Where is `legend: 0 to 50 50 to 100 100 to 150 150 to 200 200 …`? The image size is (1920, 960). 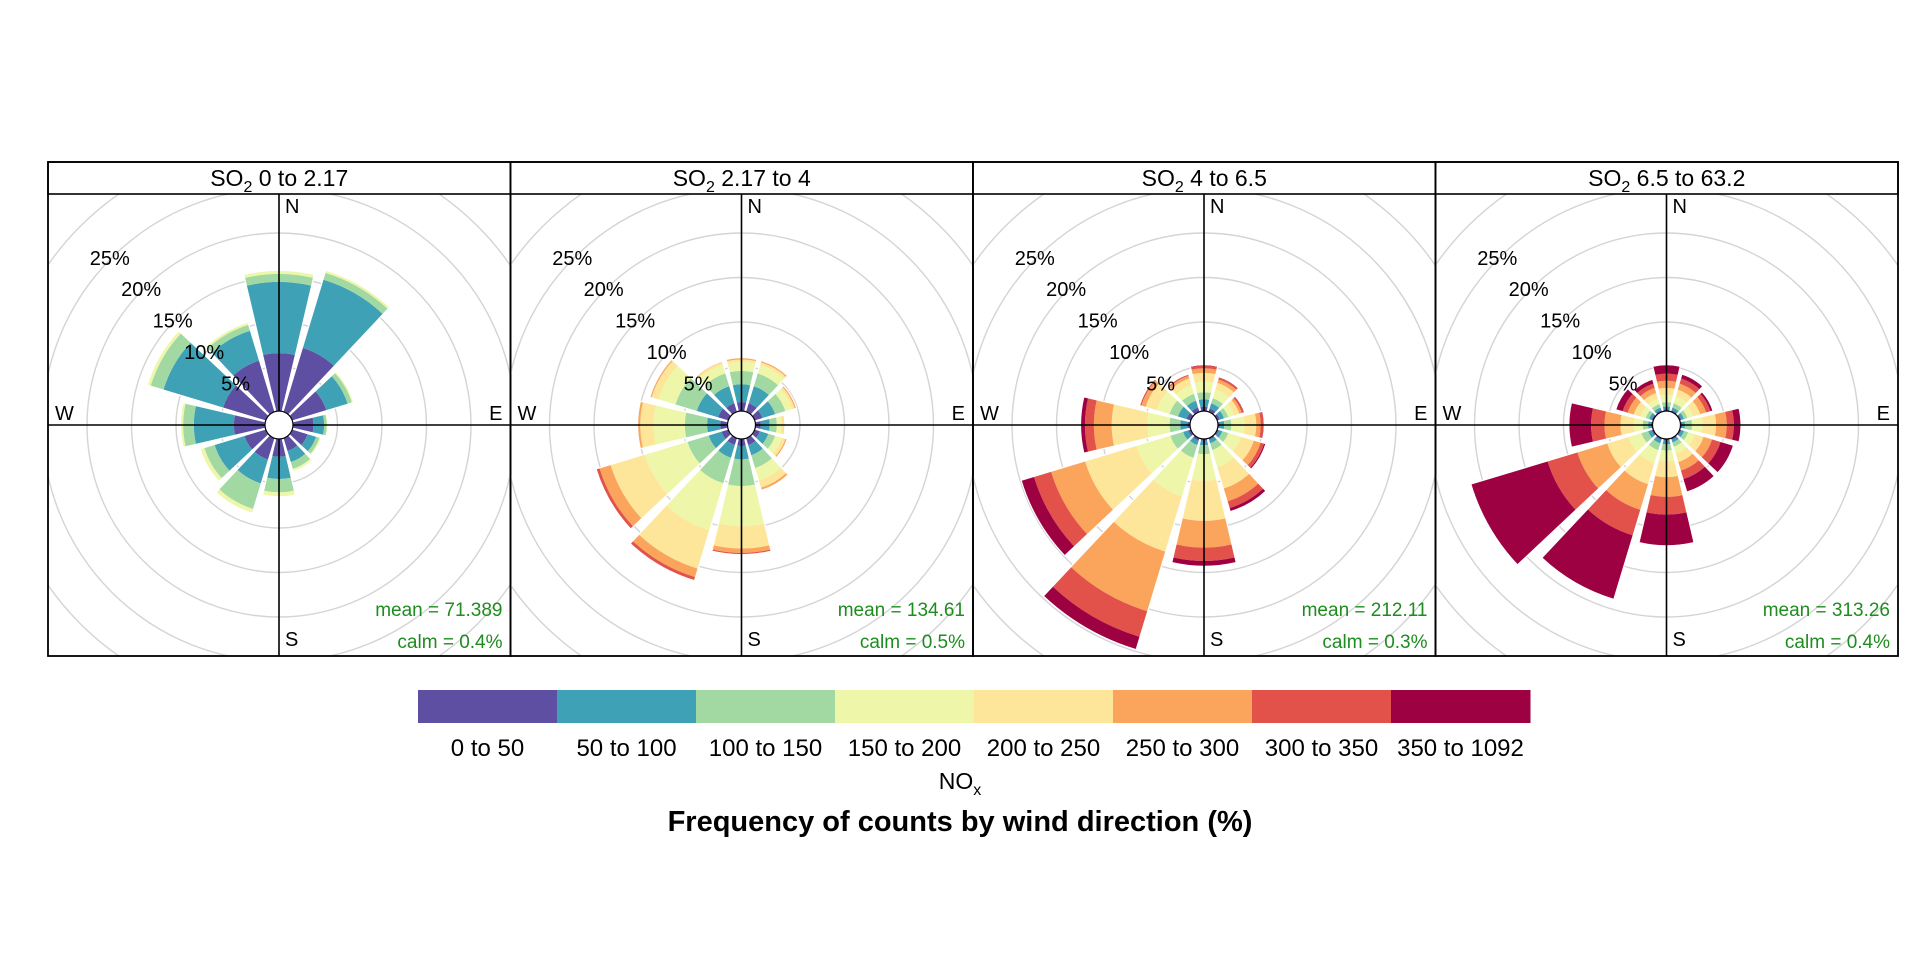 legend: 0 to 50 50 to 100 100 to 150 150 to 200 200 … is located at coordinates (974, 744).